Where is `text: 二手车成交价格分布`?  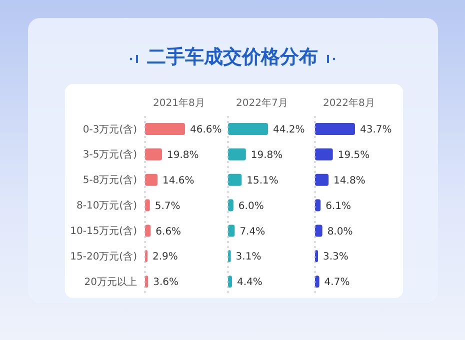
text: 二手车成交价格分布 is located at coordinates (232, 57).